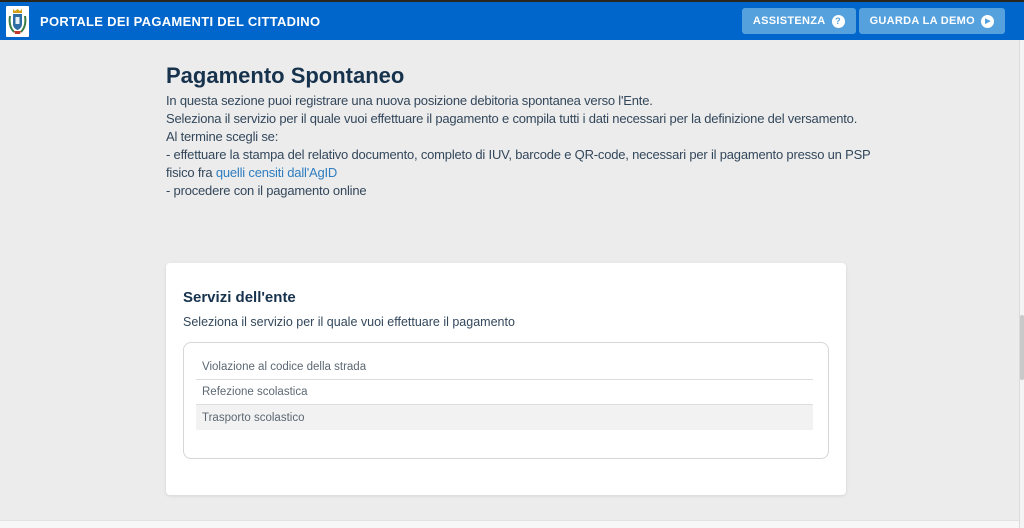  I want to click on header-actions: ASSISTENZA ? GUARDA LA DEMO ▶, so click(873, 21).